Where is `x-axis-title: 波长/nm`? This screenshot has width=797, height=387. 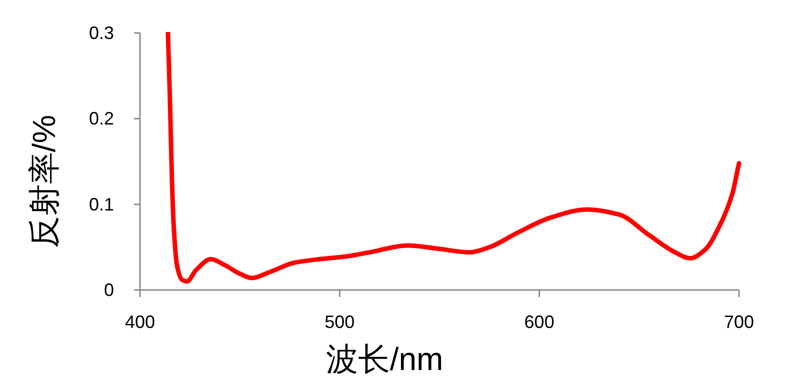
x-axis-title: 波长/nm is located at coordinates (385, 359).